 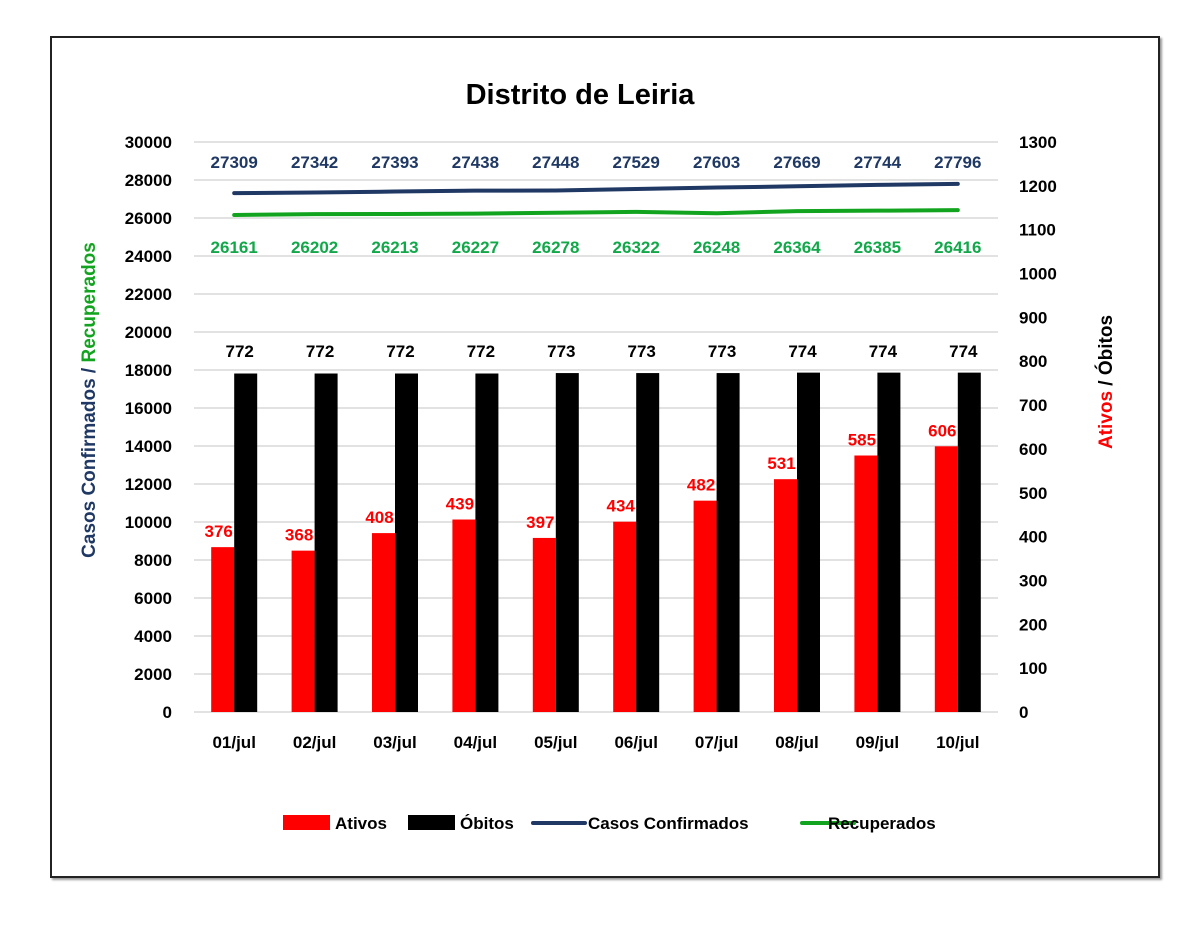 What do you see at coordinates (314, 247) in the screenshot?
I see `data-label-recuperados: 26202` at bounding box center [314, 247].